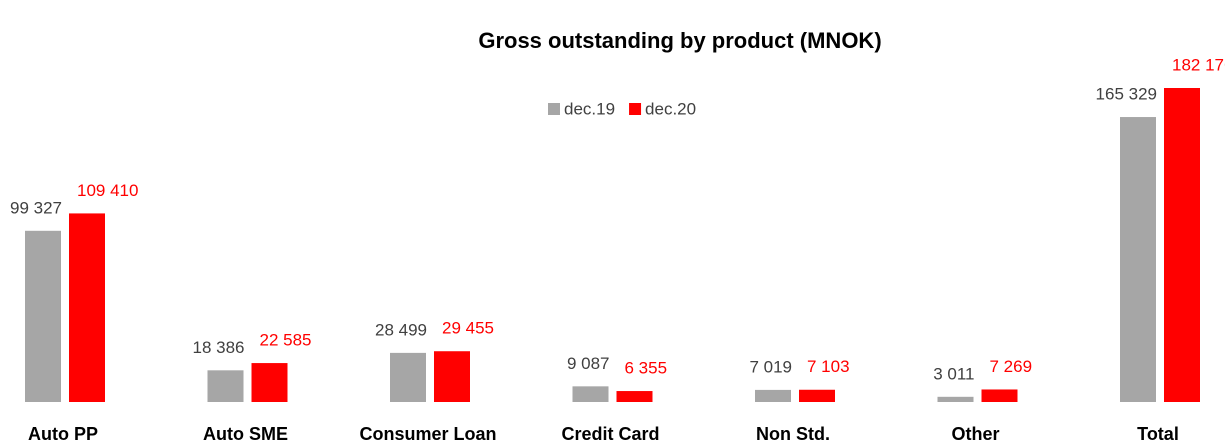 The height and width of the screenshot is (446, 1225). Describe the element at coordinates (828, 366) in the screenshot. I see `data-label: 7 103` at that location.